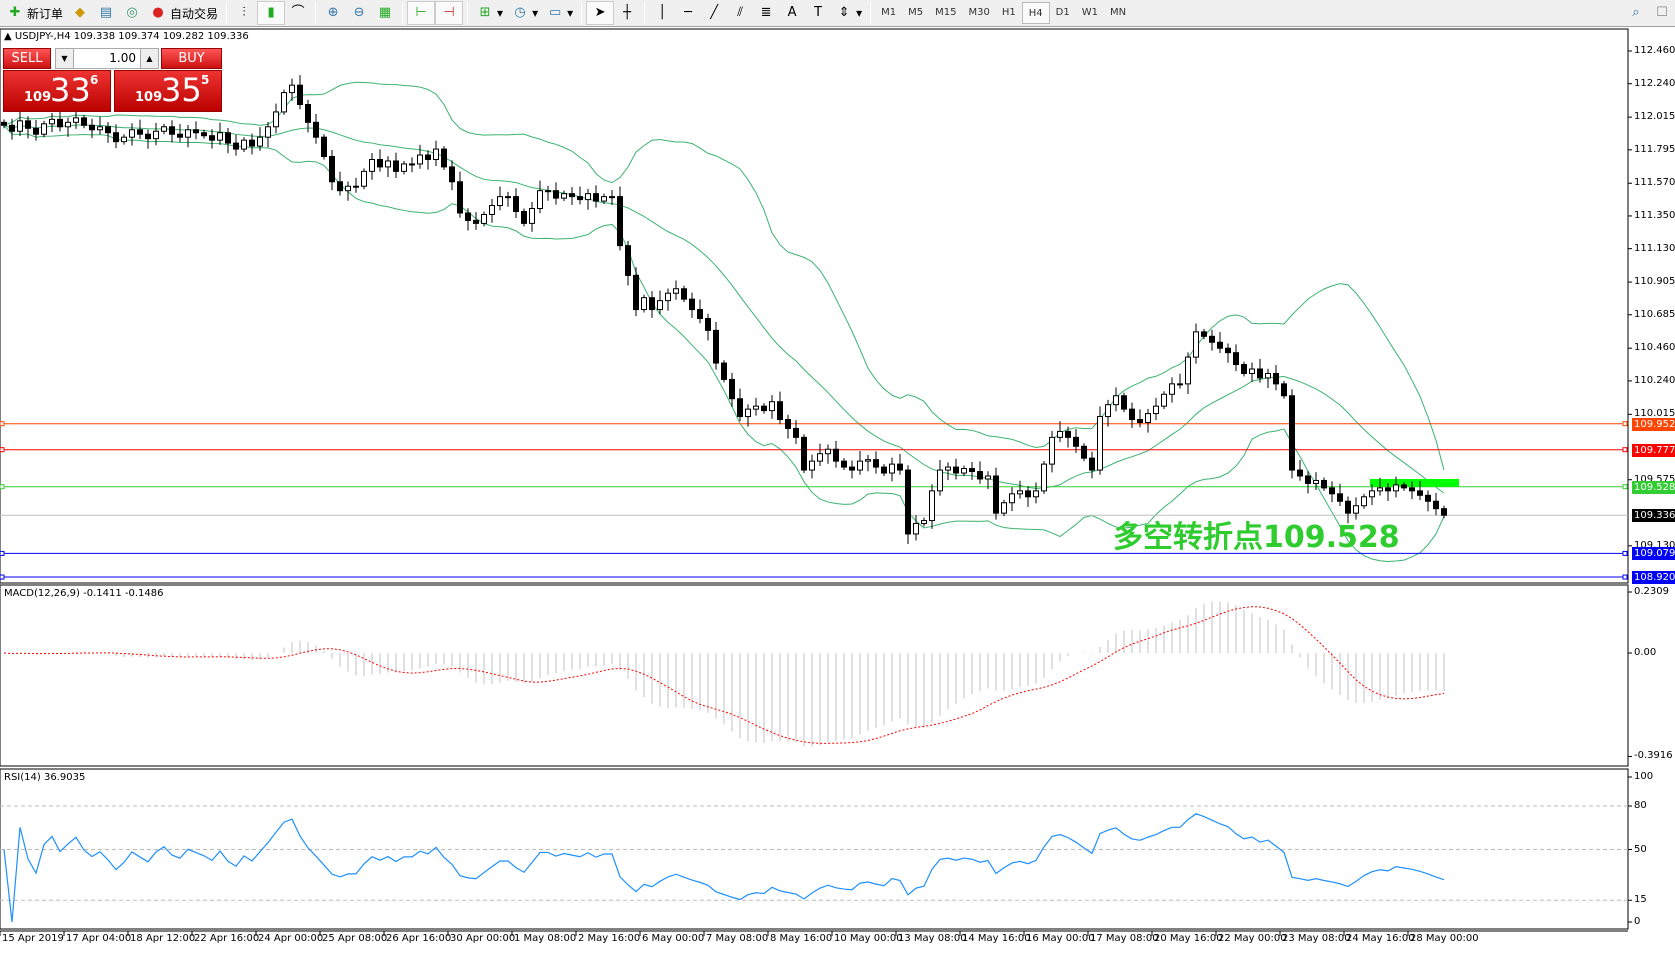 Image resolution: width=1675 pixels, height=953 pixels. What do you see at coordinates (818, 13) in the screenshot?
I see `text-label-button: T` at bounding box center [818, 13].